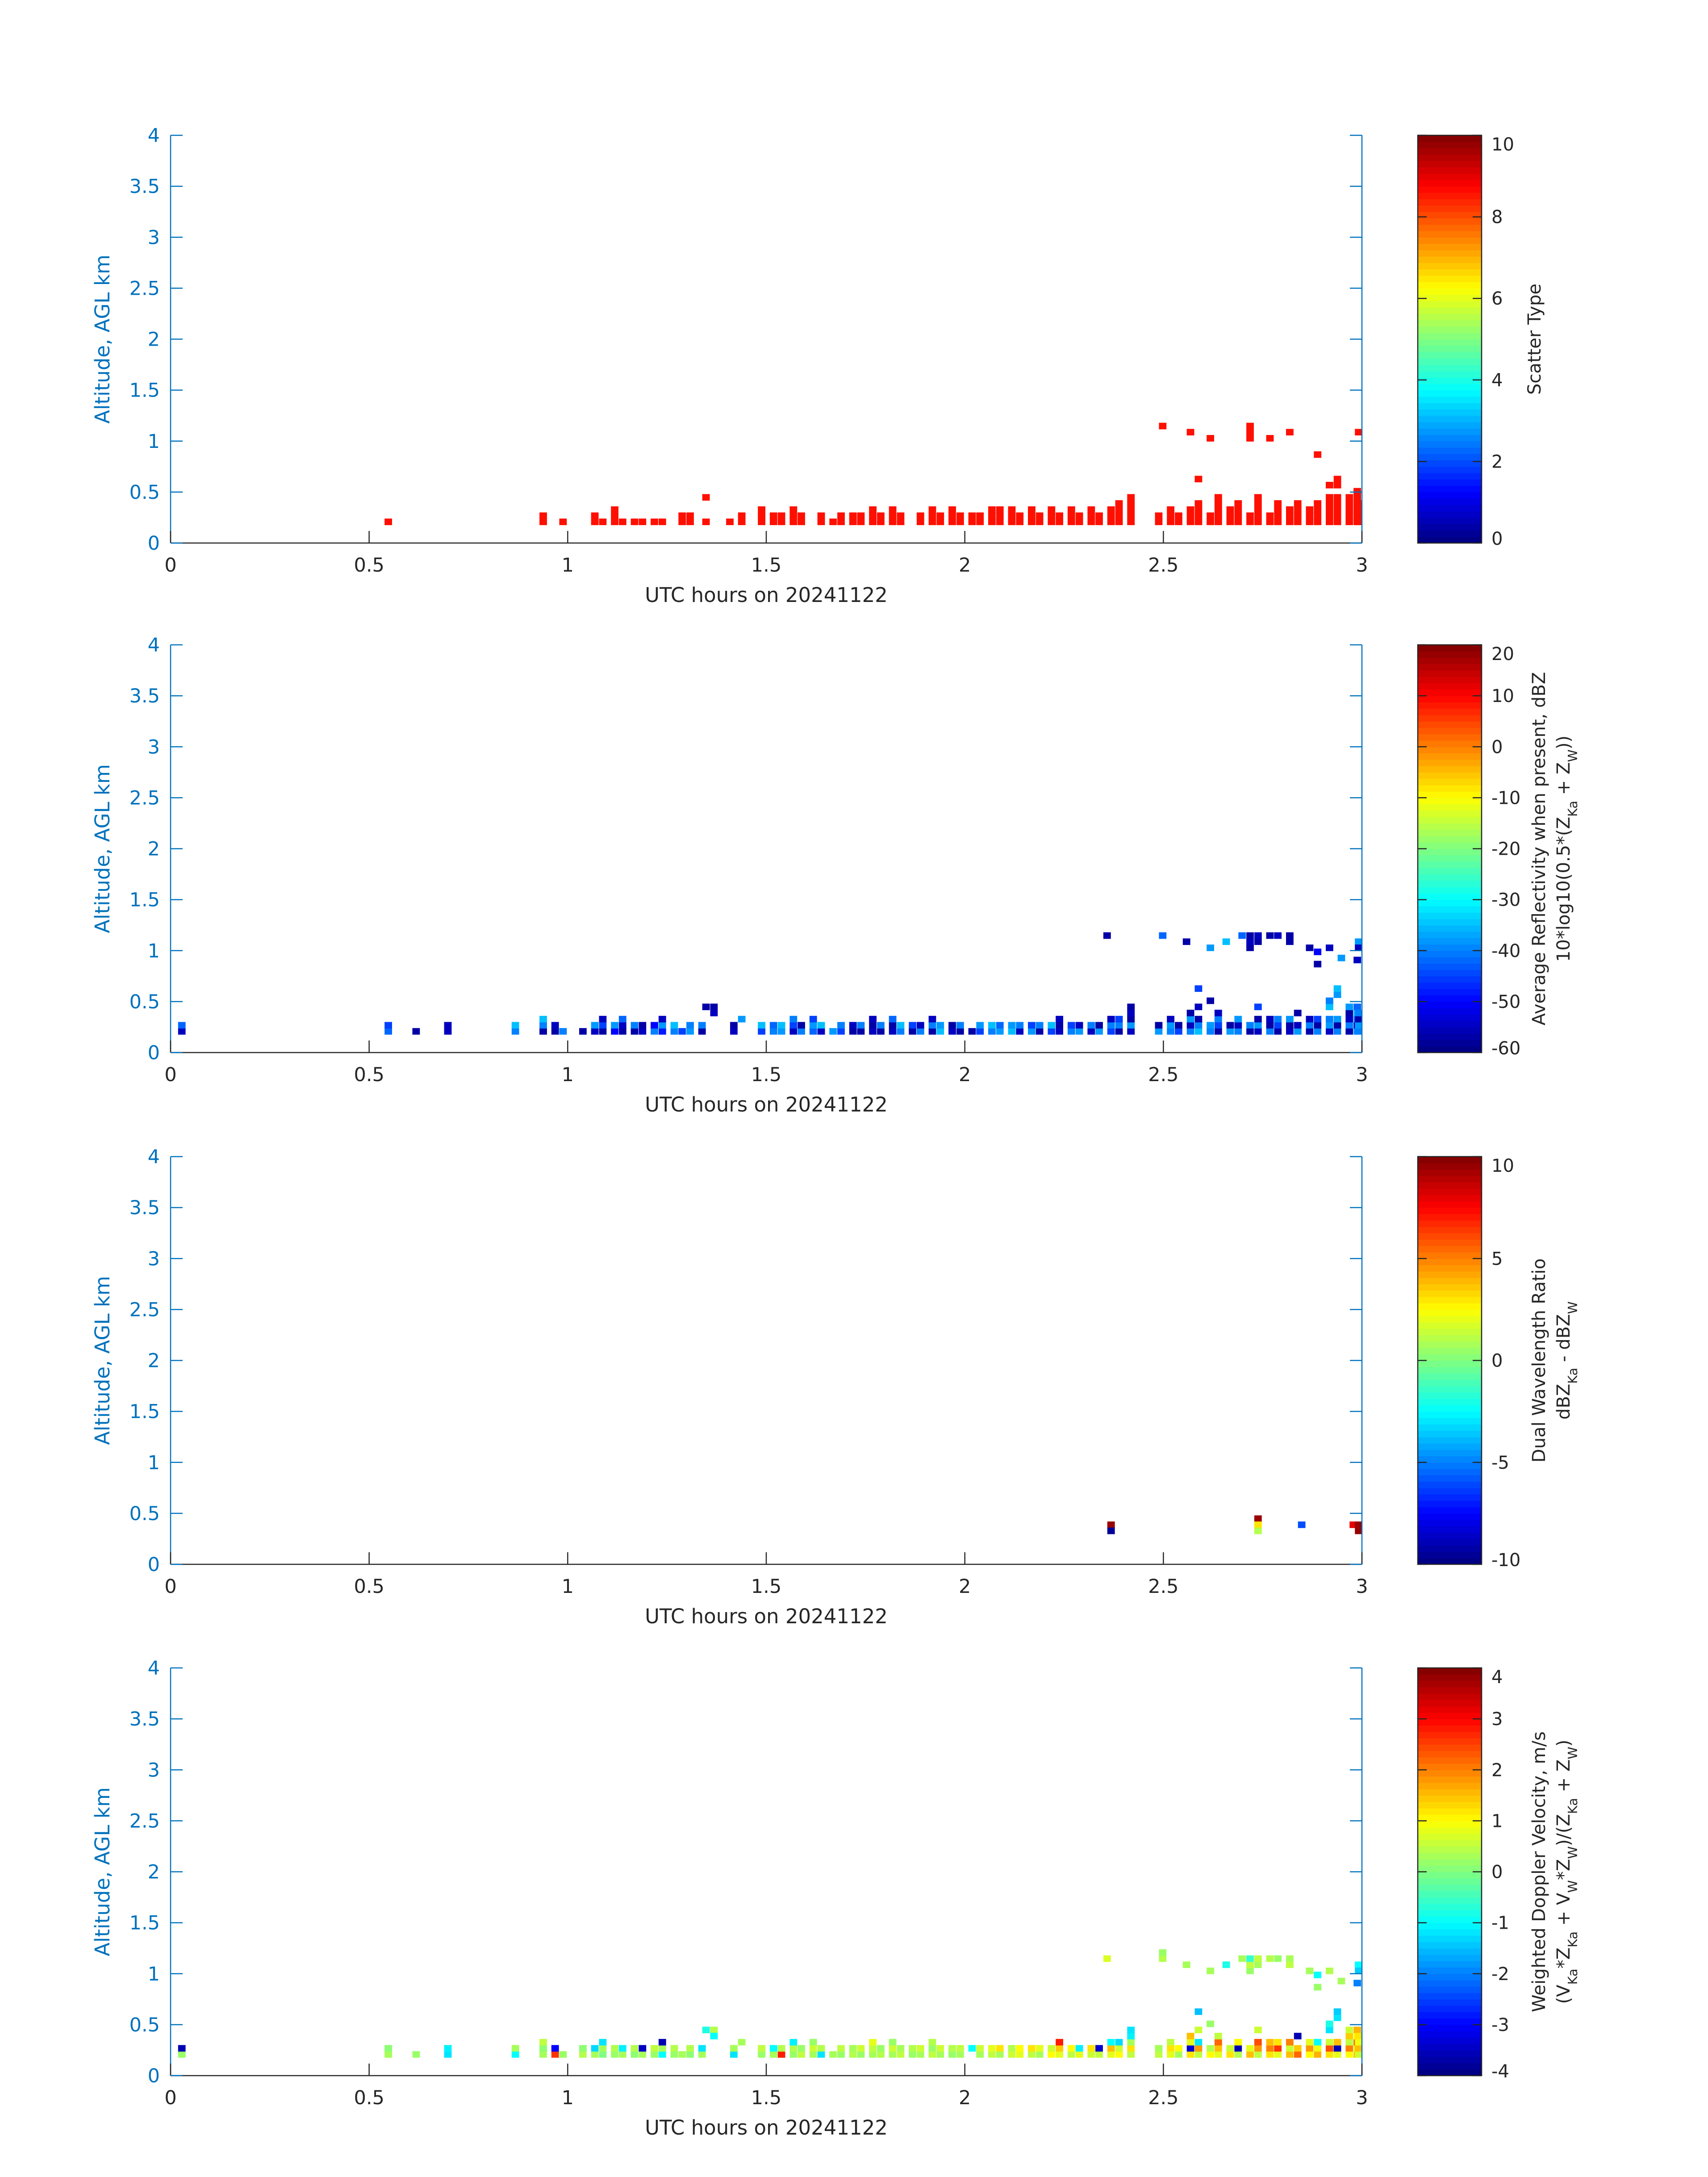 The image size is (1708, 2177). What do you see at coordinates (766, 1075) in the screenshot?
I see `x-tick-label: 1.5` at bounding box center [766, 1075].